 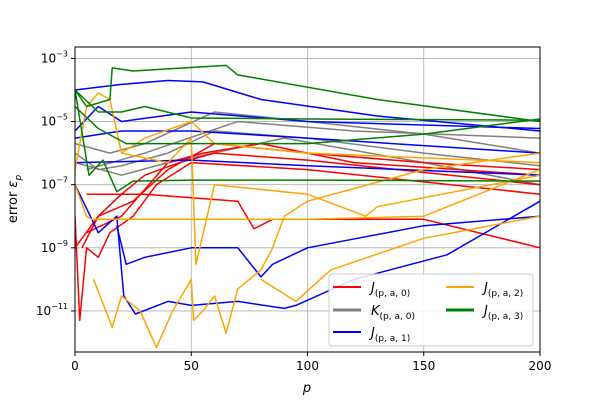 I want to click on y-tick-label: 10⁻⁹, so click(x=54, y=247).